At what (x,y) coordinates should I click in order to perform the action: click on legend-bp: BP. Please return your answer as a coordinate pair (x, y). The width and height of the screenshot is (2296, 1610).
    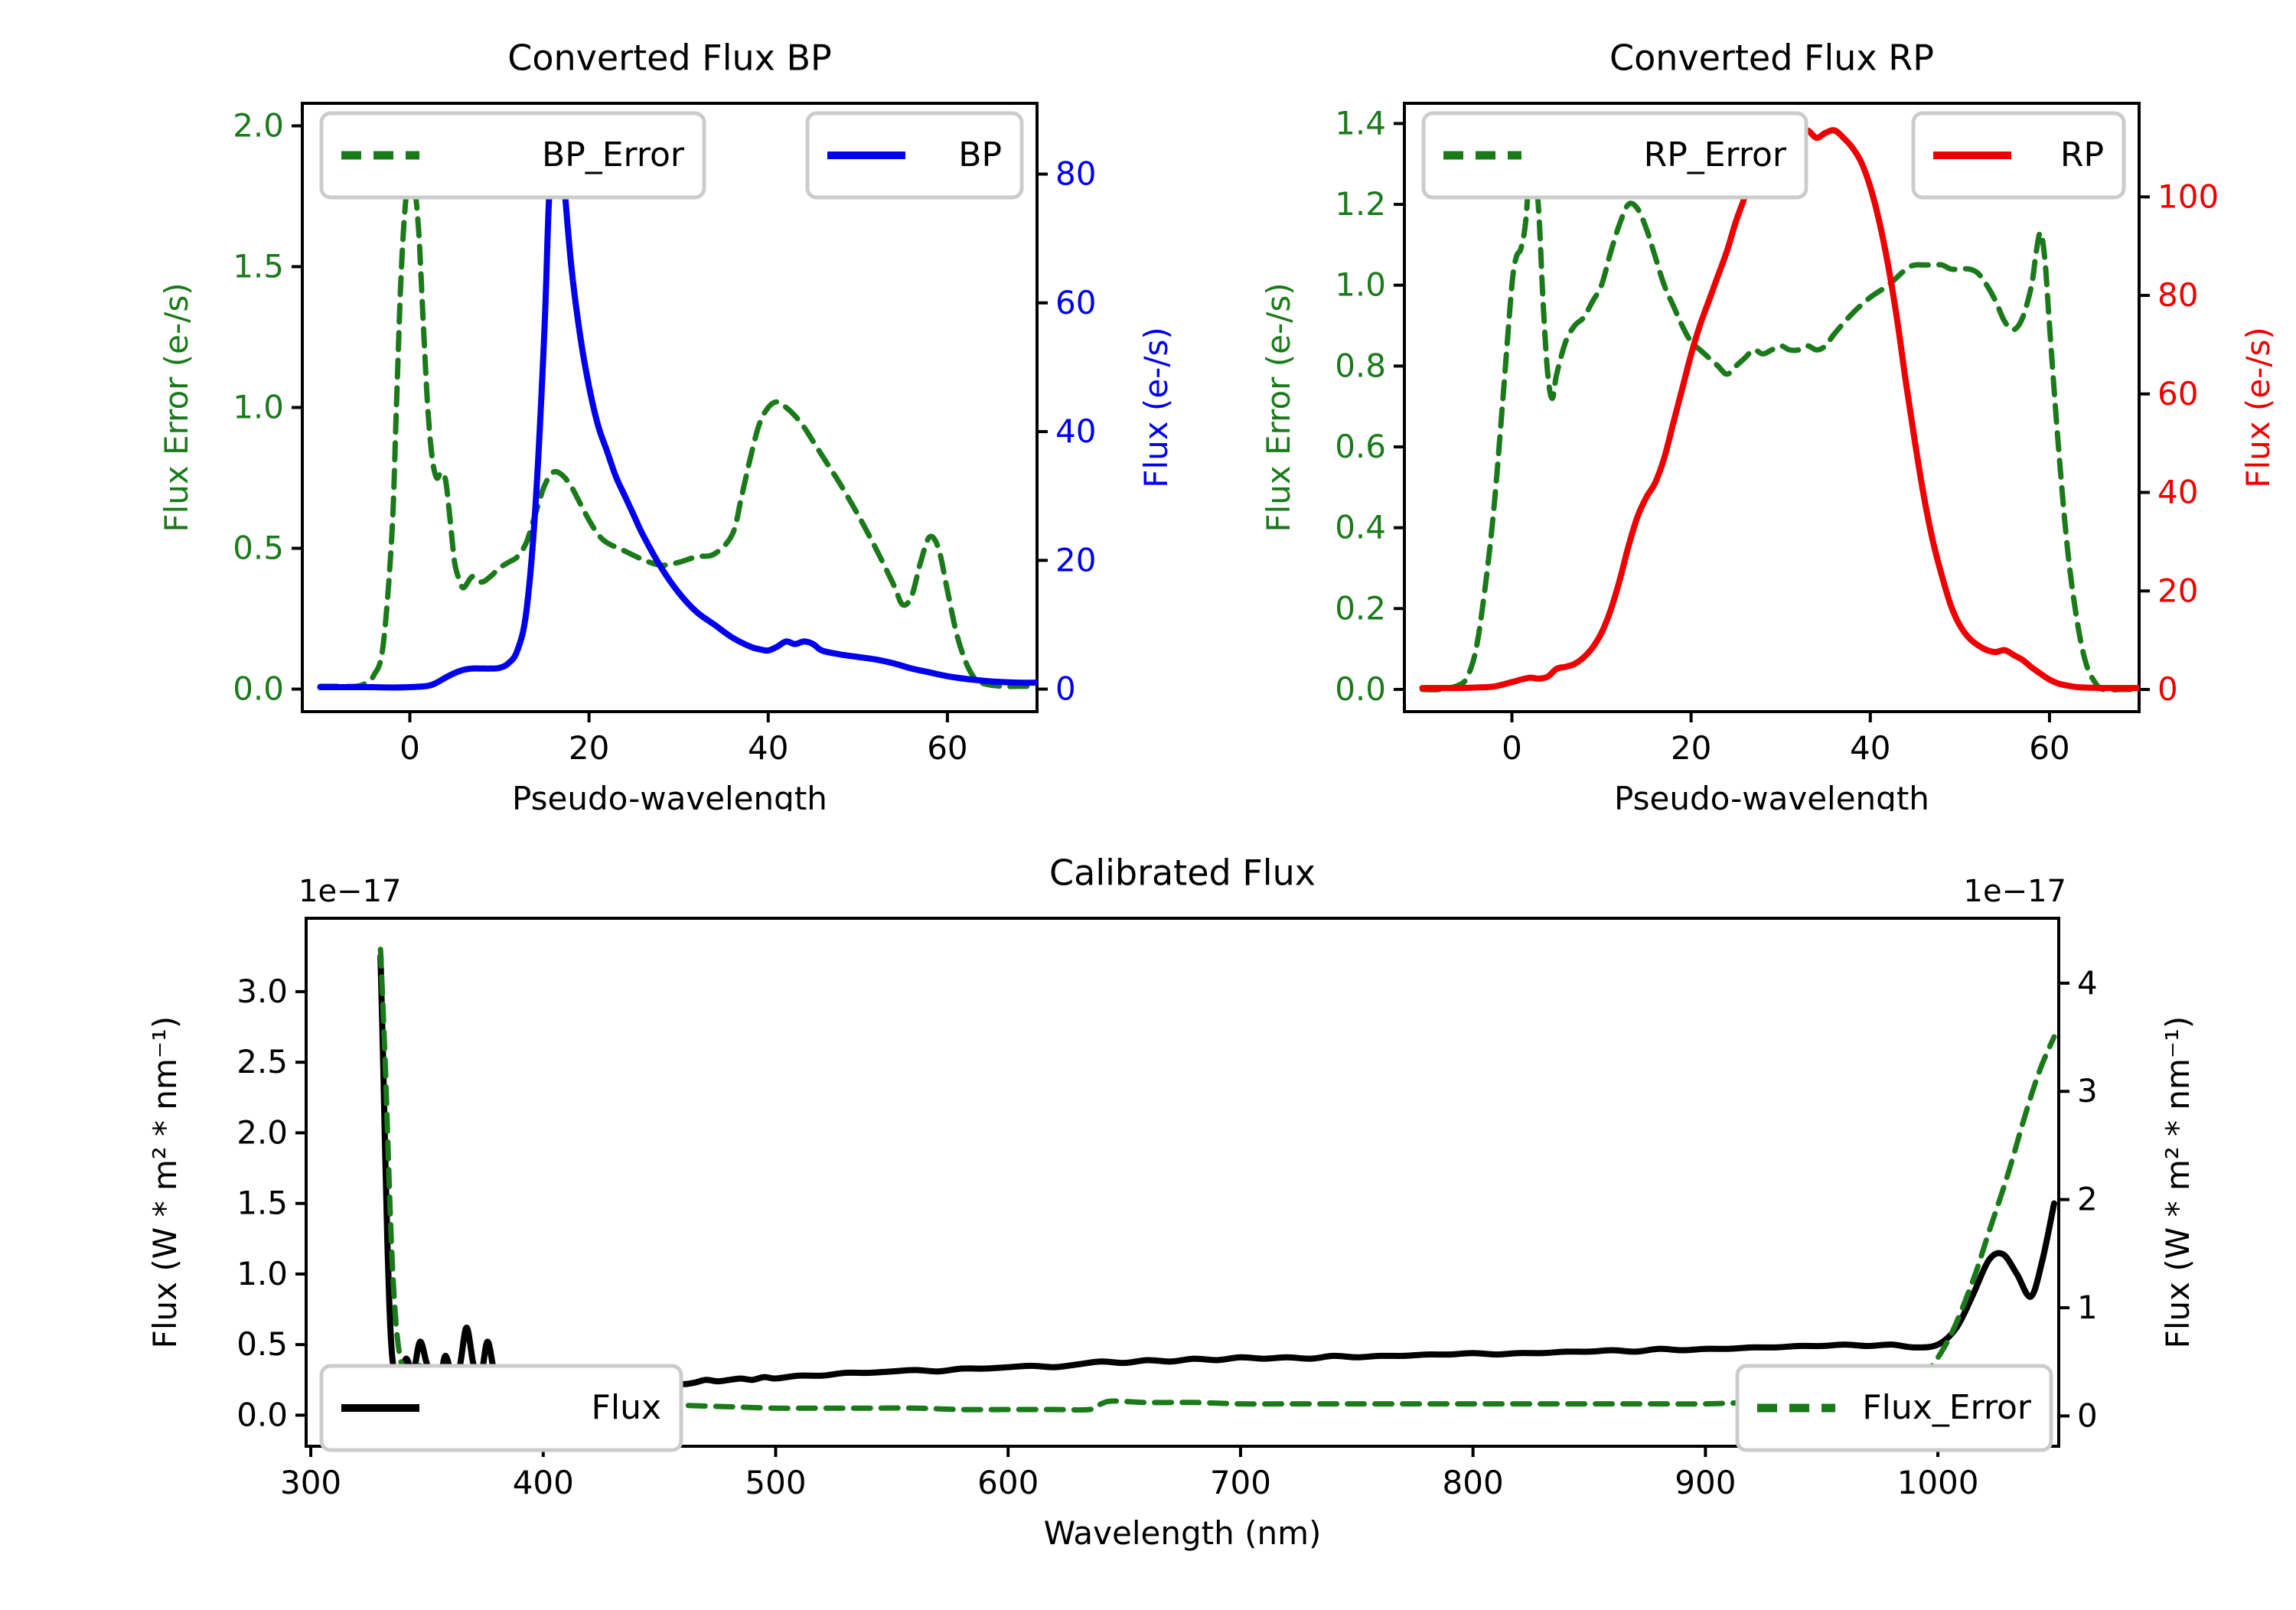
    Looking at the image, I should click on (914, 156).